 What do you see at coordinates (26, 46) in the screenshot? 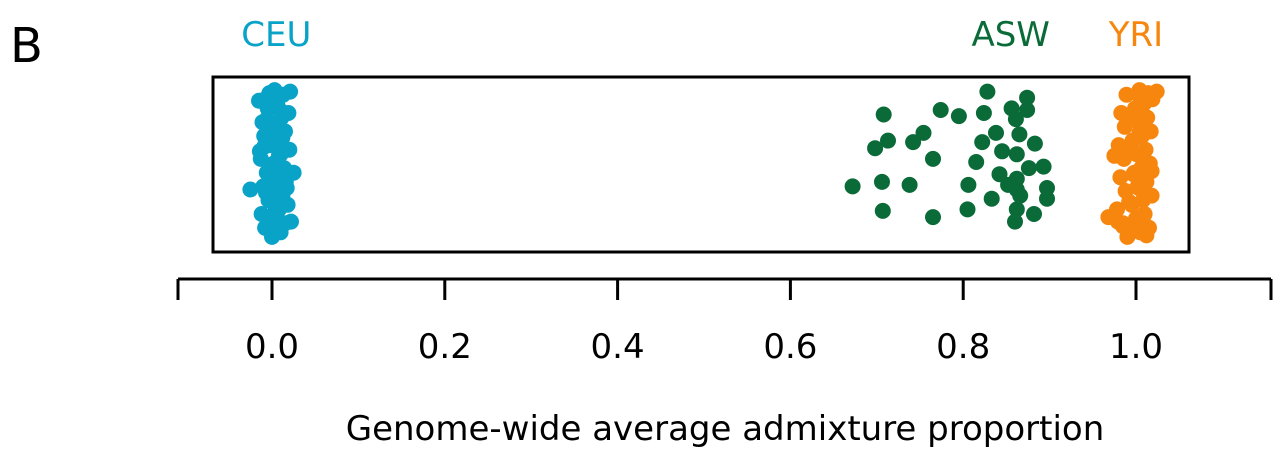
I see `panel-label: B` at bounding box center [26, 46].